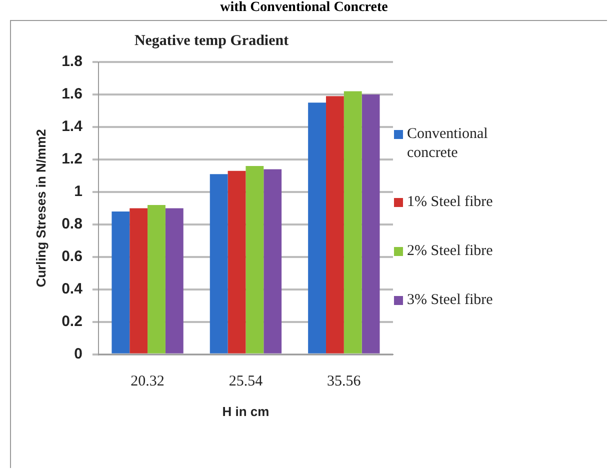 The width and height of the screenshot is (608, 469). What do you see at coordinates (344, 381) in the screenshot?
I see `x-tick-label: 35.56` at bounding box center [344, 381].